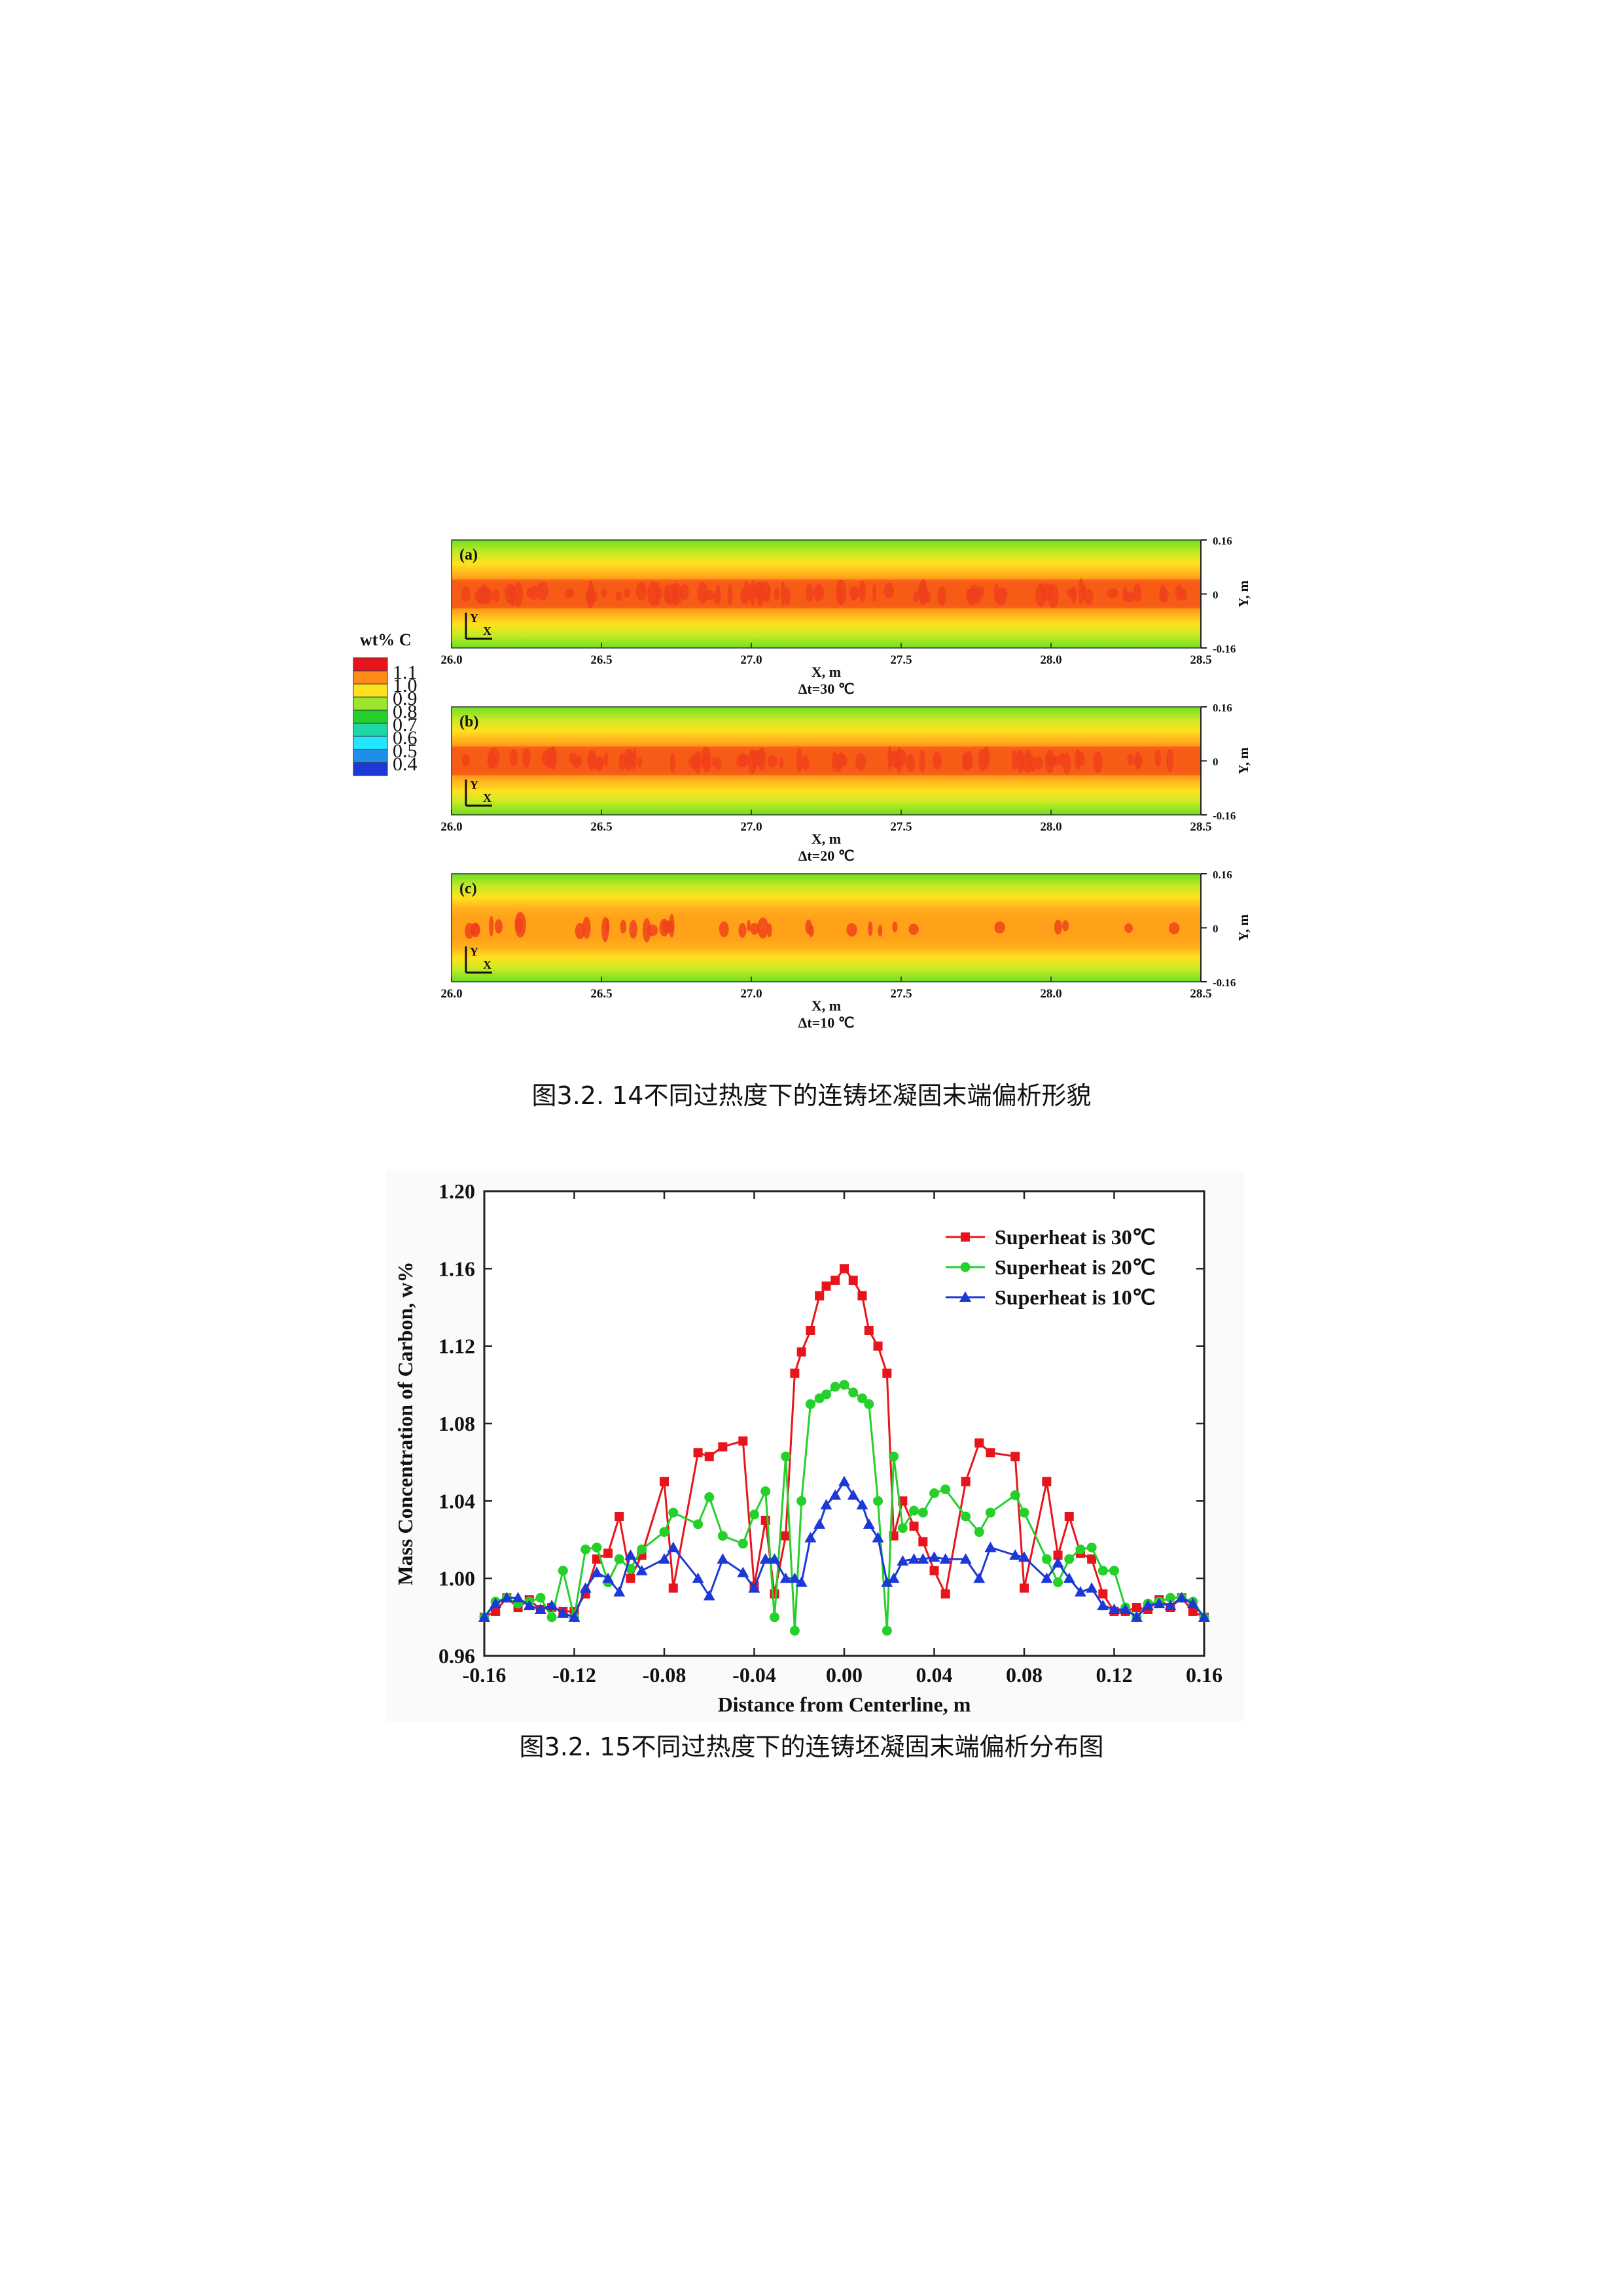 The width and height of the screenshot is (1623, 2296). Describe the element at coordinates (456, 1501) in the screenshot. I see `y-tick-label: 1.04` at that location.